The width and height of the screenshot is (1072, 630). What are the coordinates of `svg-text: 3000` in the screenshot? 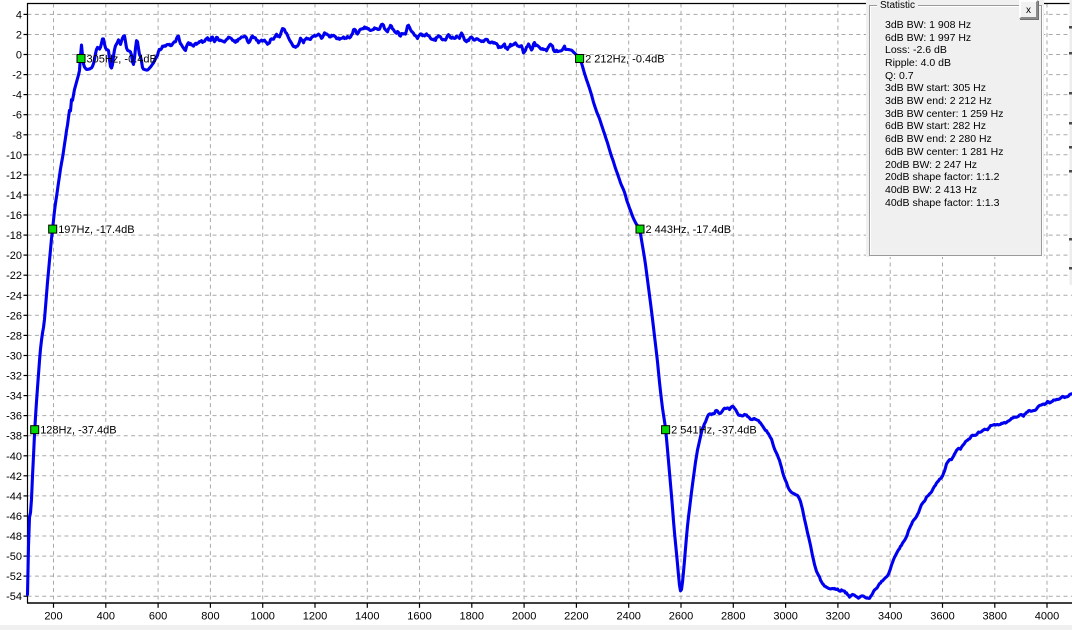 It's located at (785, 617).